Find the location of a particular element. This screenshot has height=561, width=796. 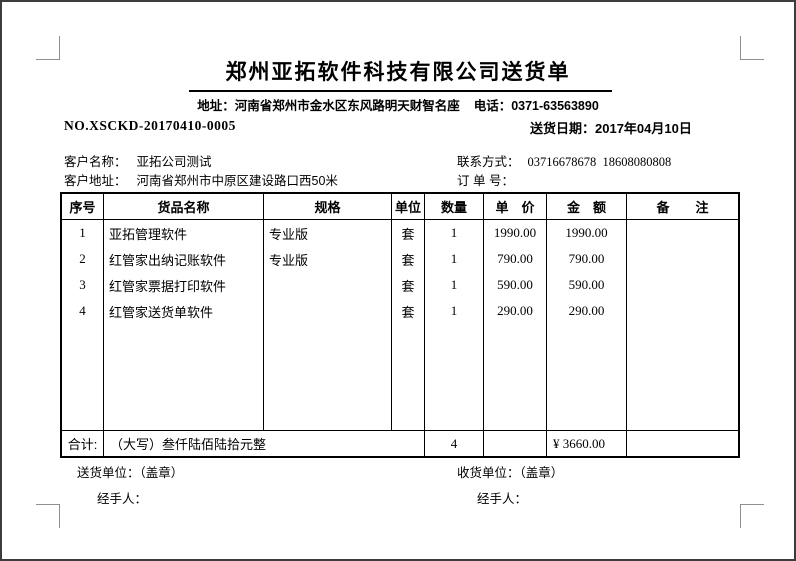

col-header-remark: 备 注 is located at coordinates (682, 207).